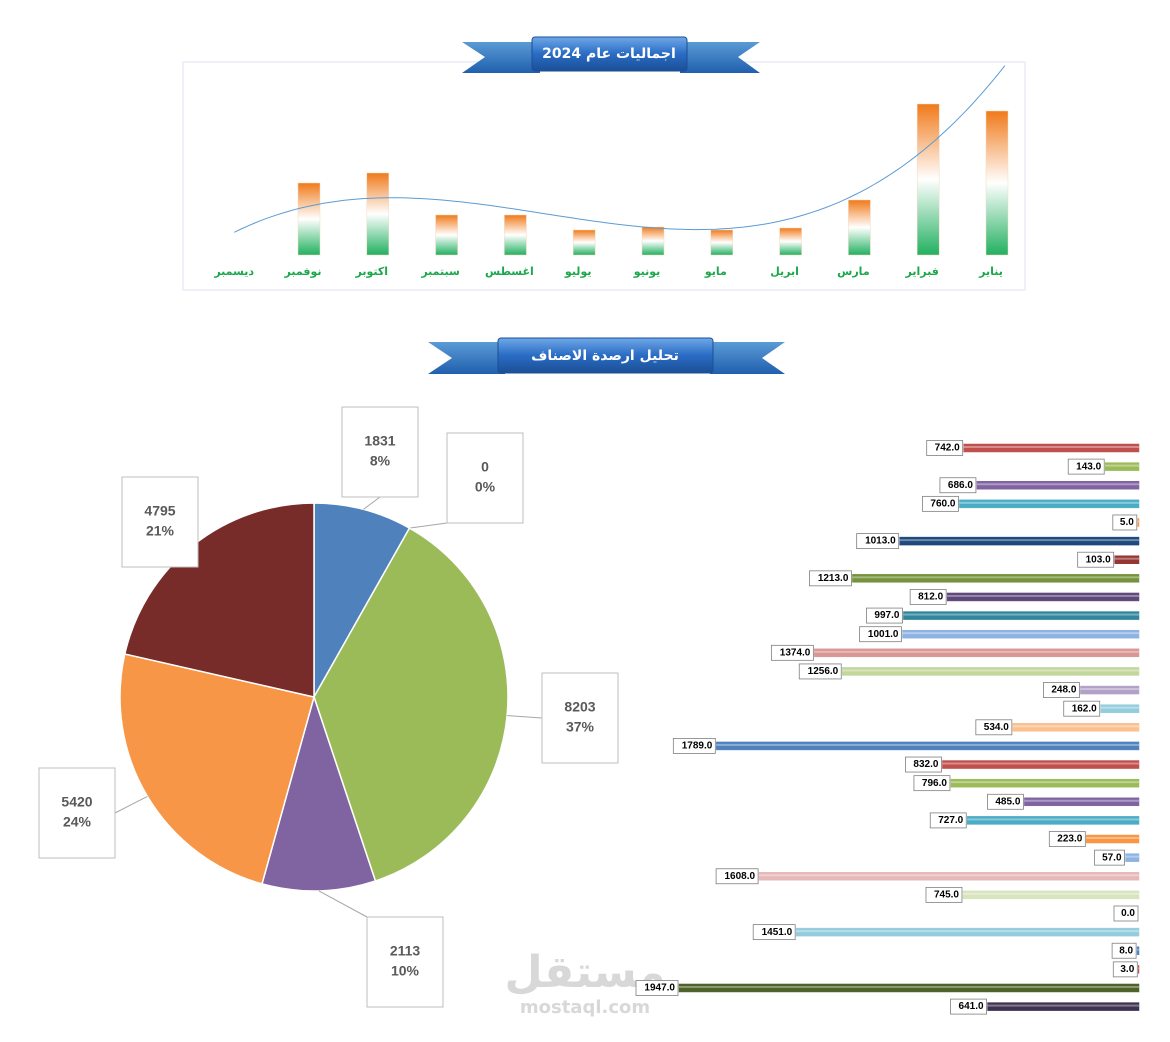 Image resolution: width=1170 pixels, height=1042 pixels. I want to click on value-label: 997.0, so click(886, 615).